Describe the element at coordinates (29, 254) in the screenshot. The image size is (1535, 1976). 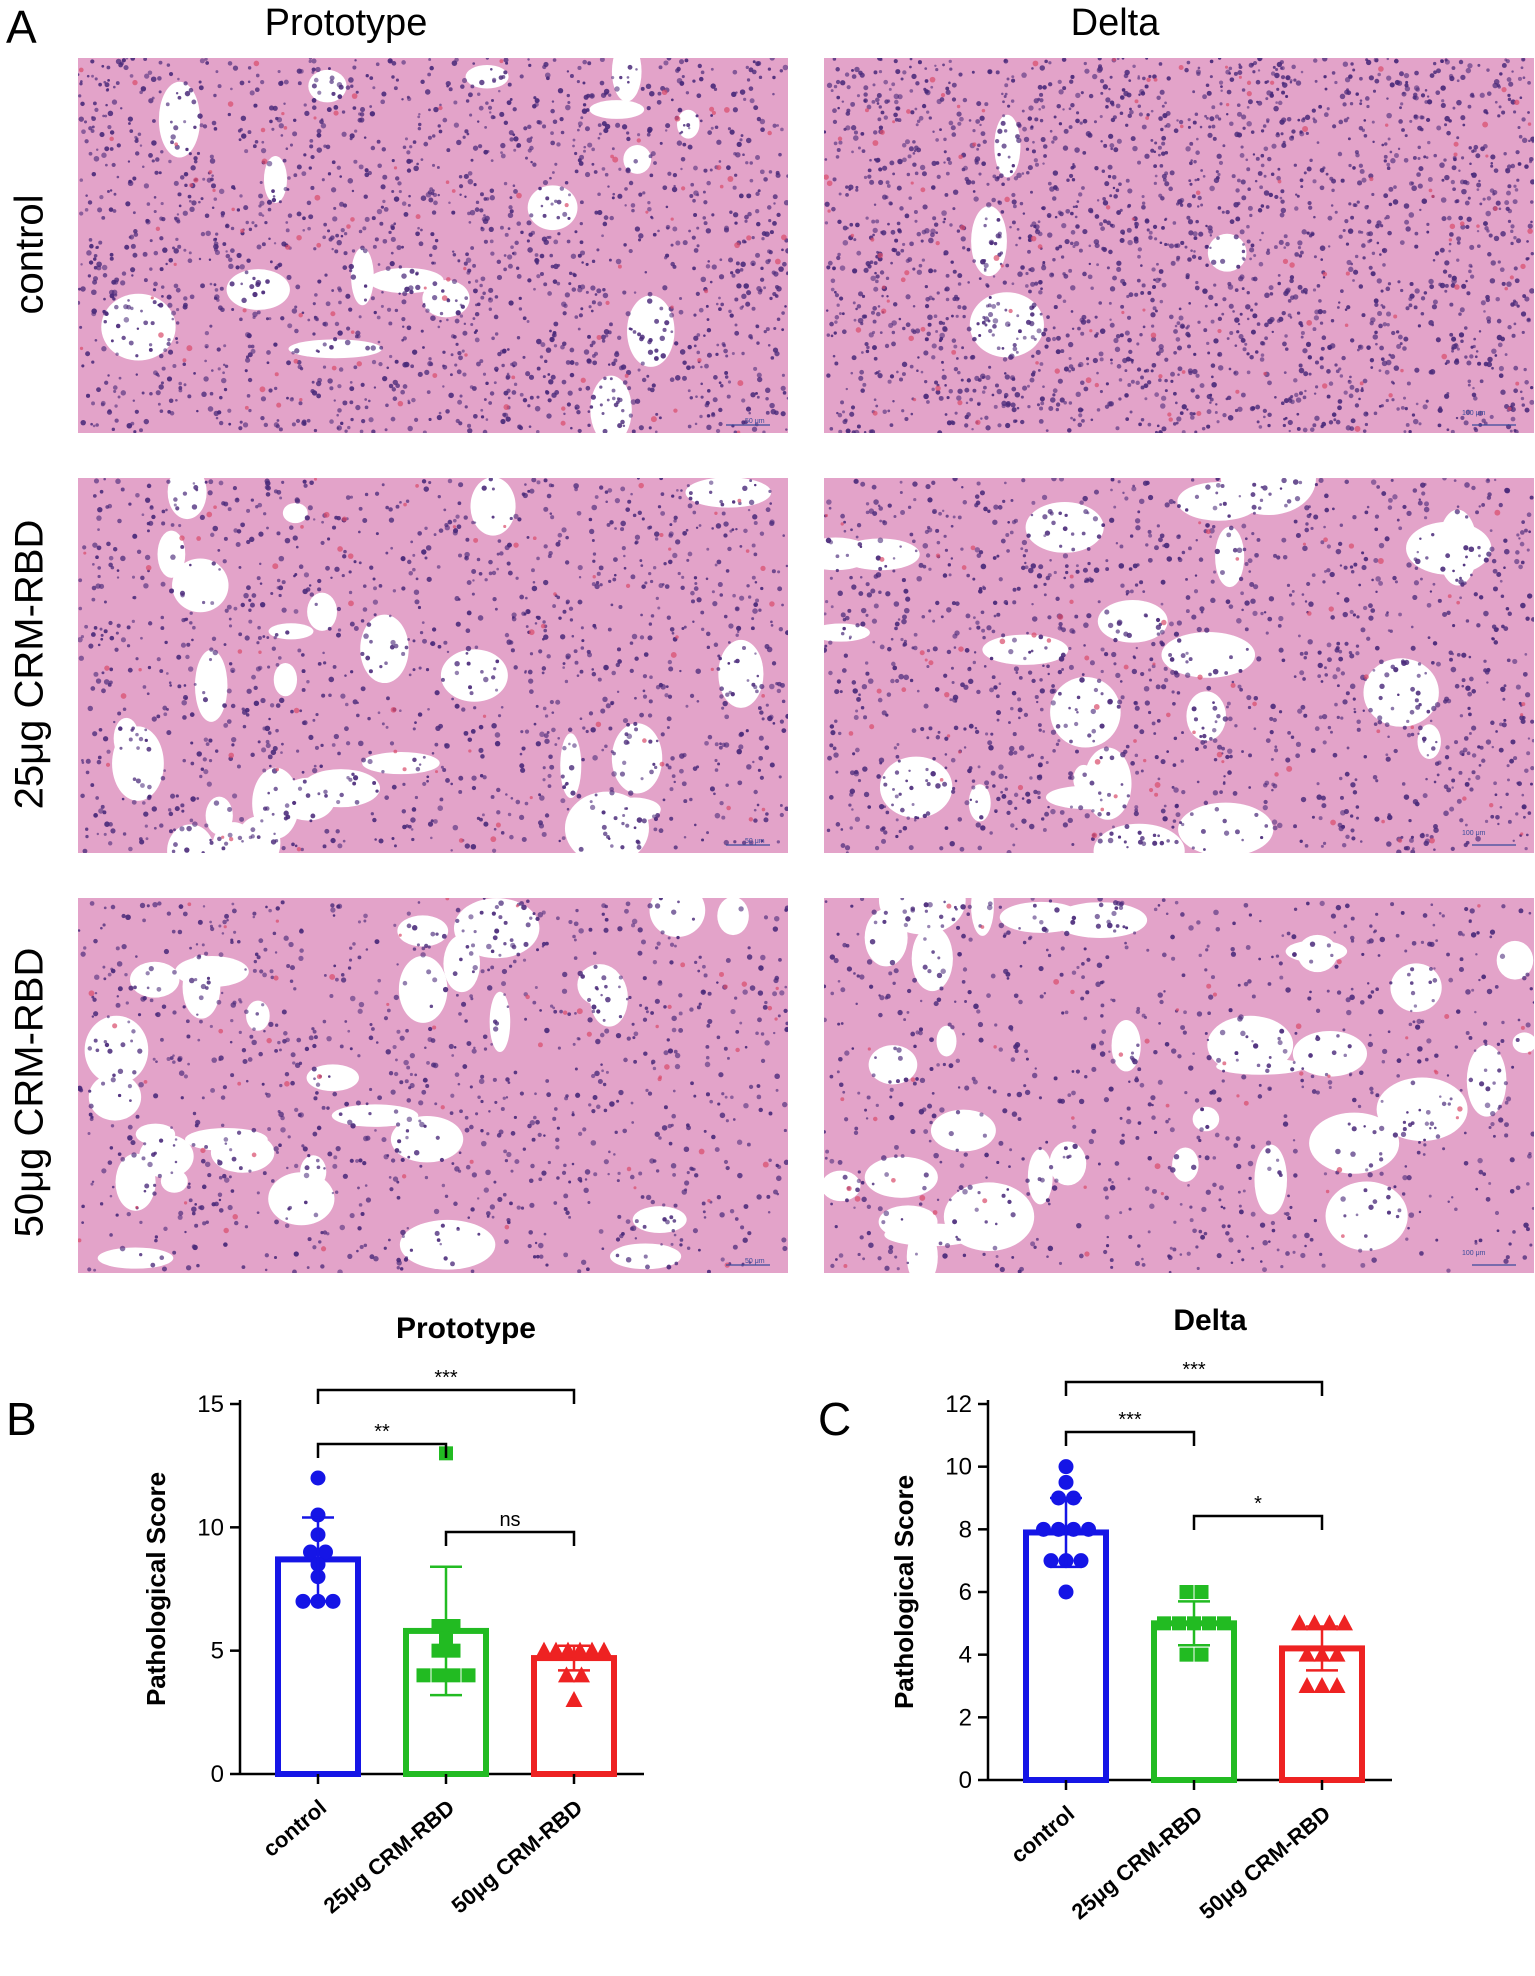
I see `row-label-control: control` at that location.